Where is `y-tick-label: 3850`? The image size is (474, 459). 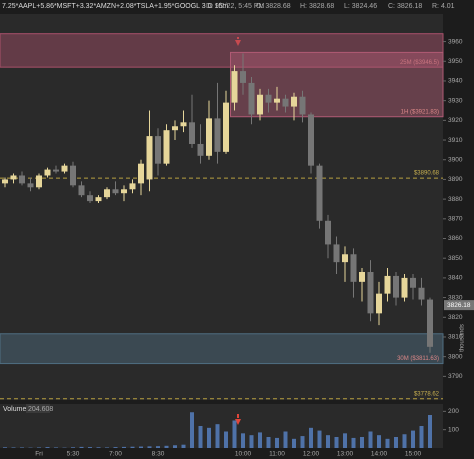 y-tick-label: 3850 is located at coordinates (455, 258).